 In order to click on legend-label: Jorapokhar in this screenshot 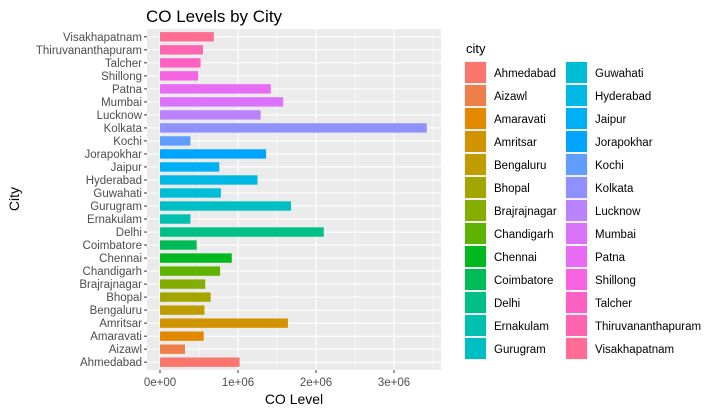, I will do `click(624, 143)`.